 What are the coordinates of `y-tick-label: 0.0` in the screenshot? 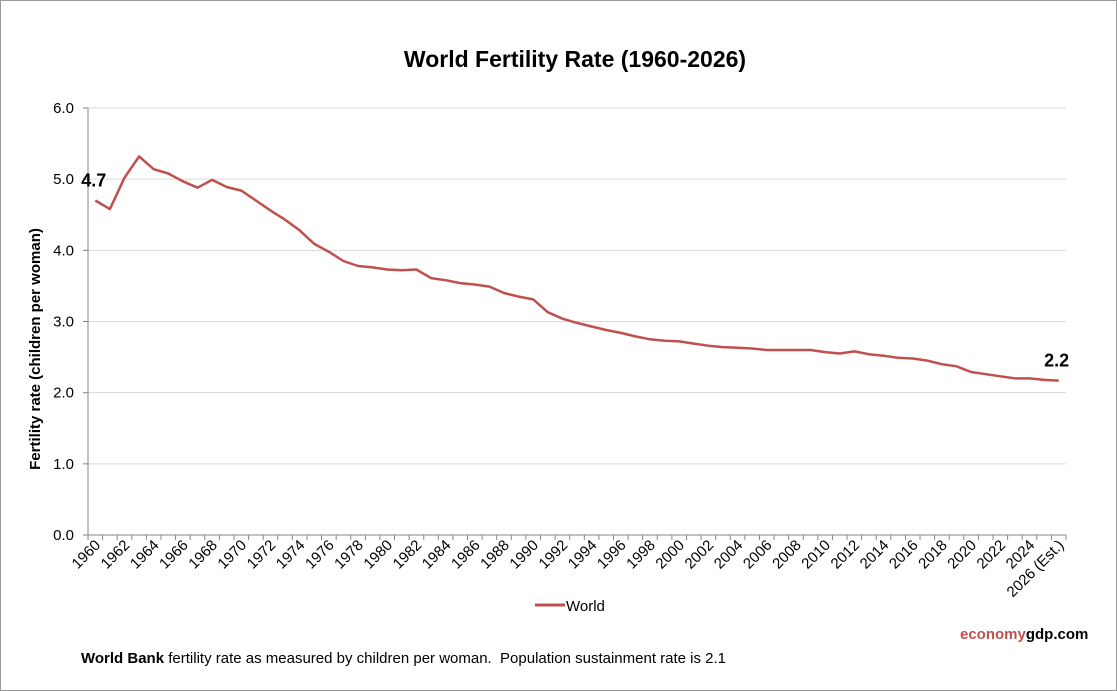 It's located at (63, 535).